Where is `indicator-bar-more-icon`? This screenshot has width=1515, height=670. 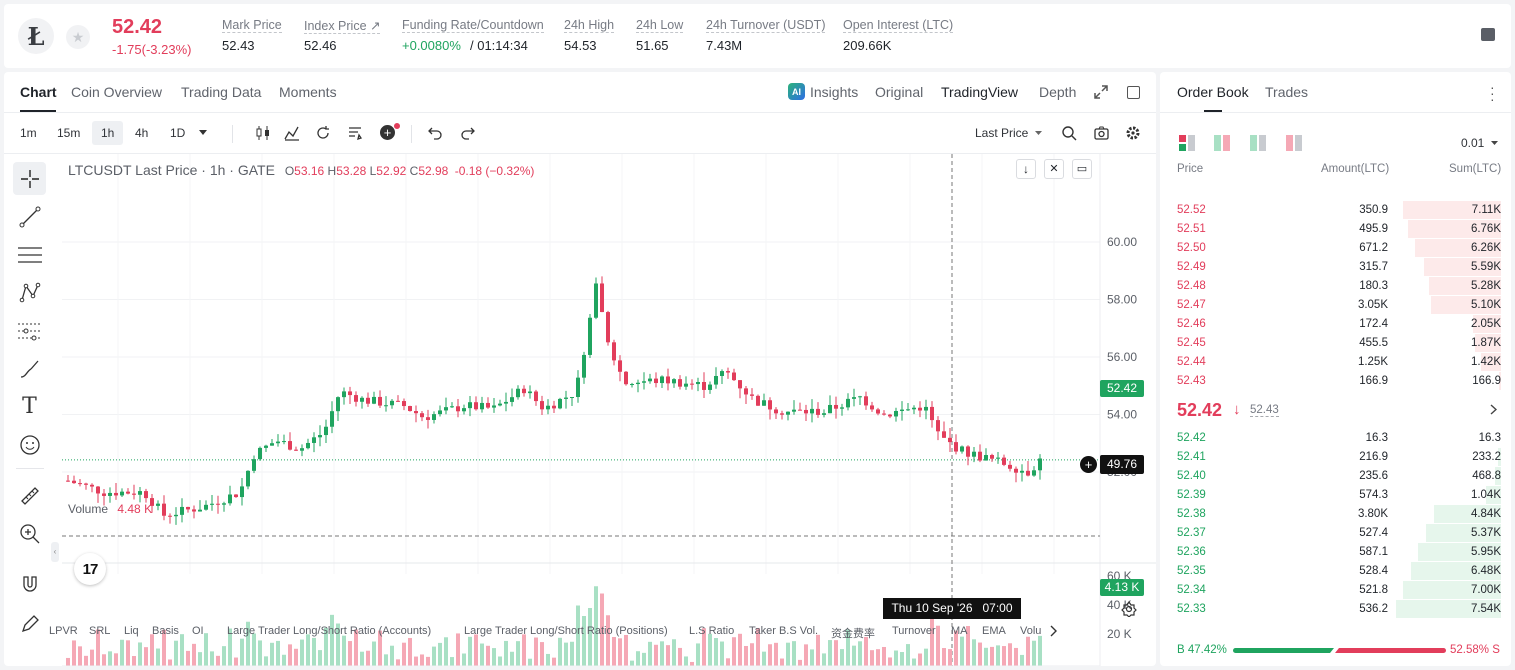 indicator-bar-more-icon is located at coordinates (1054, 631).